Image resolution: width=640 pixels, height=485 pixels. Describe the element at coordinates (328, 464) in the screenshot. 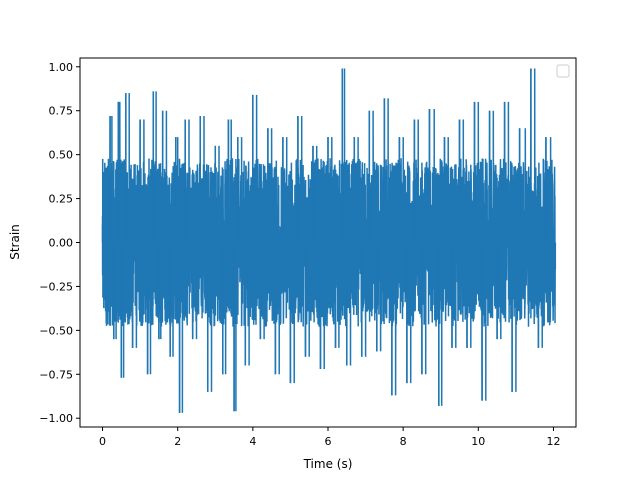

I see `x-axis-label: Time (s)` at that location.